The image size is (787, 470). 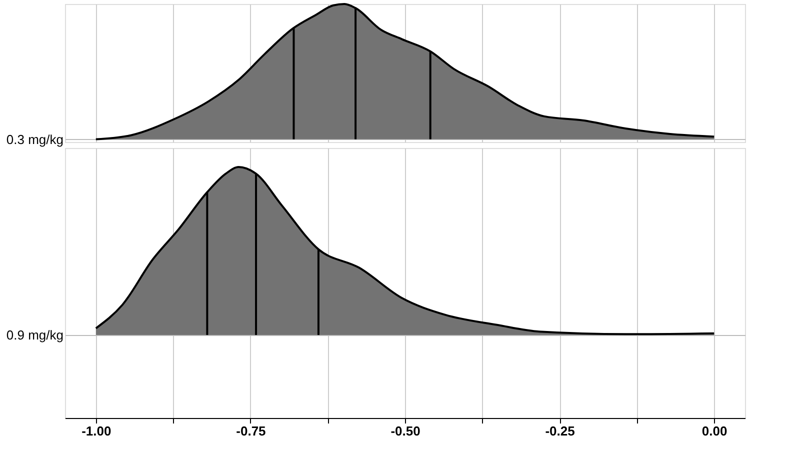 I want to click on y-axis-title: 0.9 mg/kg, so click(x=35, y=335).